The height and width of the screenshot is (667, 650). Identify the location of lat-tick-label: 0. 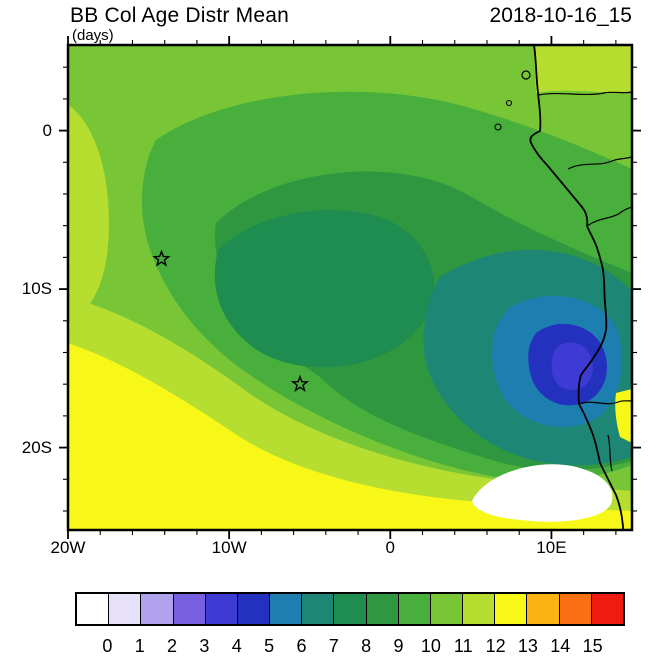
(47, 130).